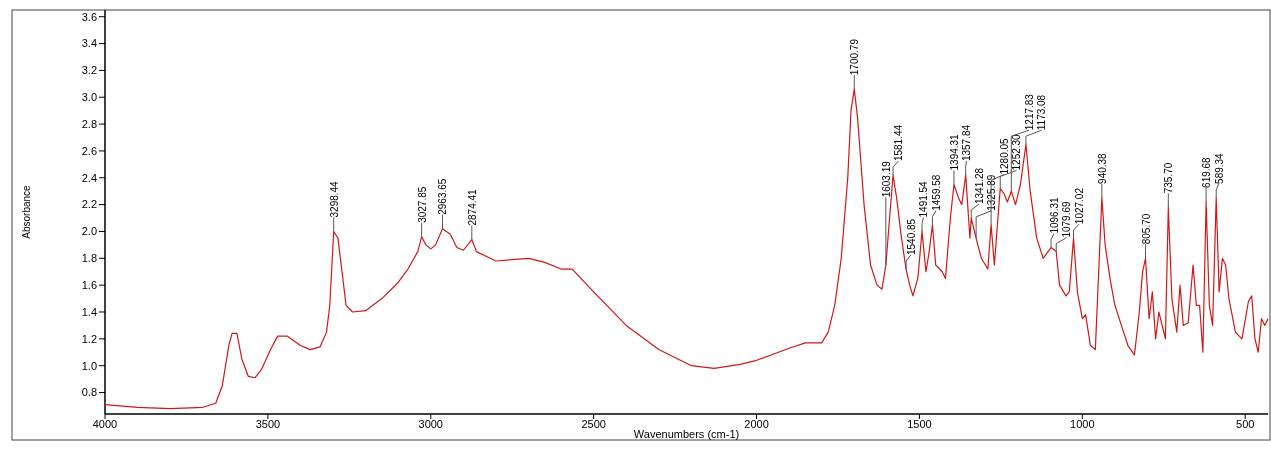  What do you see at coordinates (89, 204) in the screenshot?
I see `y-tick-label: 2.2` at bounding box center [89, 204].